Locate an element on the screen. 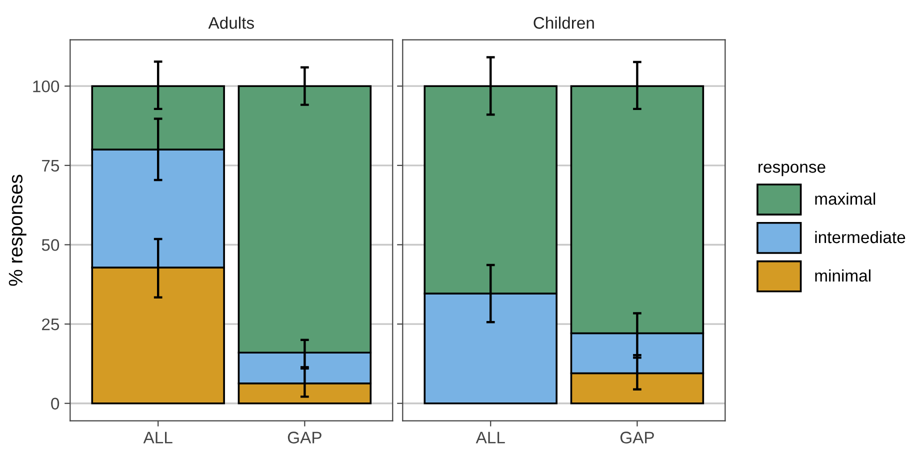 This screenshot has width=911, height=452. y-tick-label: 0 is located at coordinates (55, 404).